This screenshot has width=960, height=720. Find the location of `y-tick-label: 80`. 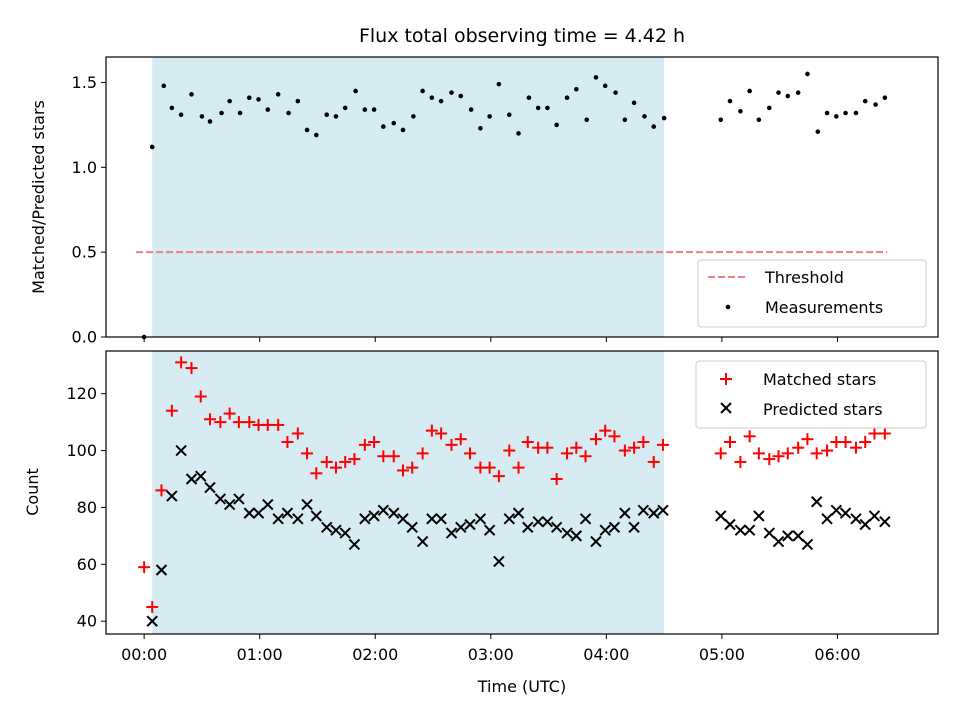

y-tick-label: 80 is located at coordinates (87, 507).